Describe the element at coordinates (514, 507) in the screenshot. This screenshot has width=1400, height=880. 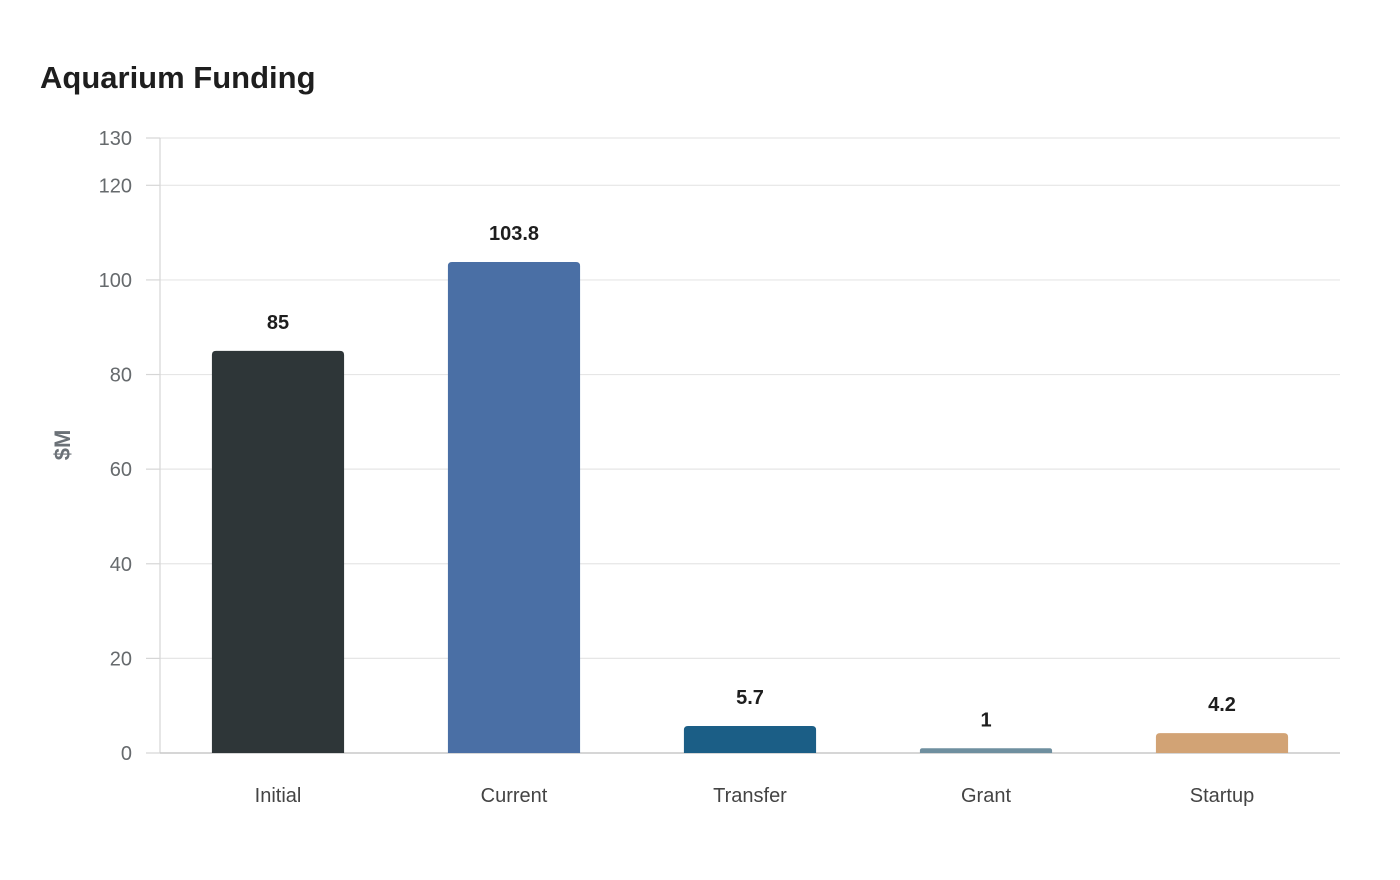
I see `bar-current` at that location.